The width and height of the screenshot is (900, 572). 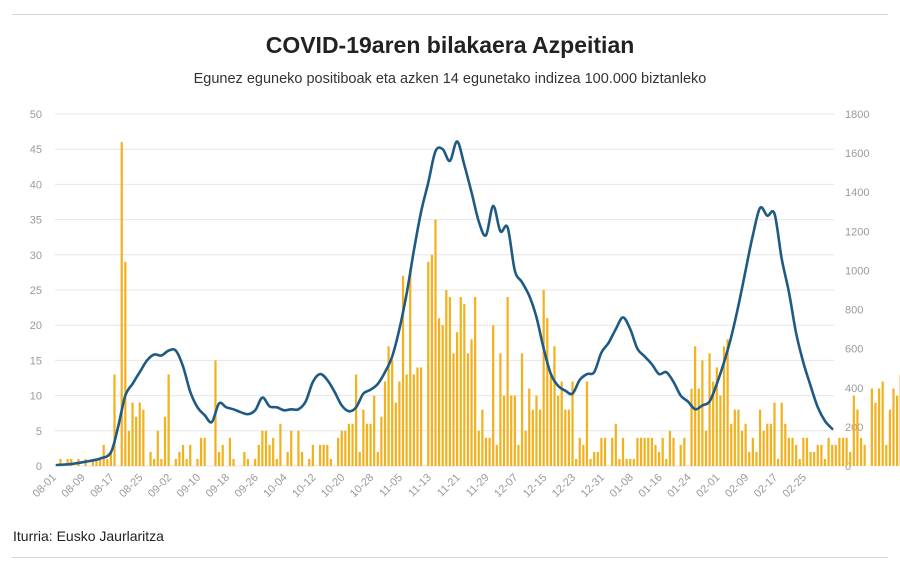 What do you see at coordinates (36, 115) in the screenshot?
I see `left-tick-label: 50` at bounding box center [36, 115].